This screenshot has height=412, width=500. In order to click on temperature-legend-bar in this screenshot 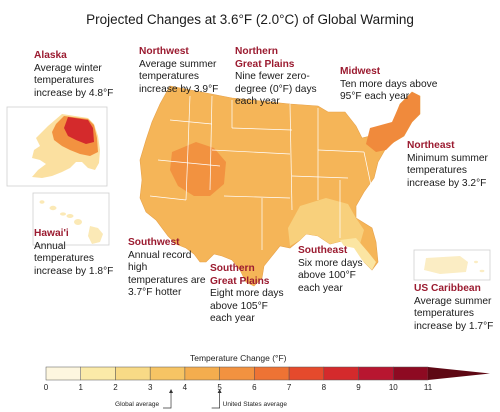, I will do `click(267, 373)`.